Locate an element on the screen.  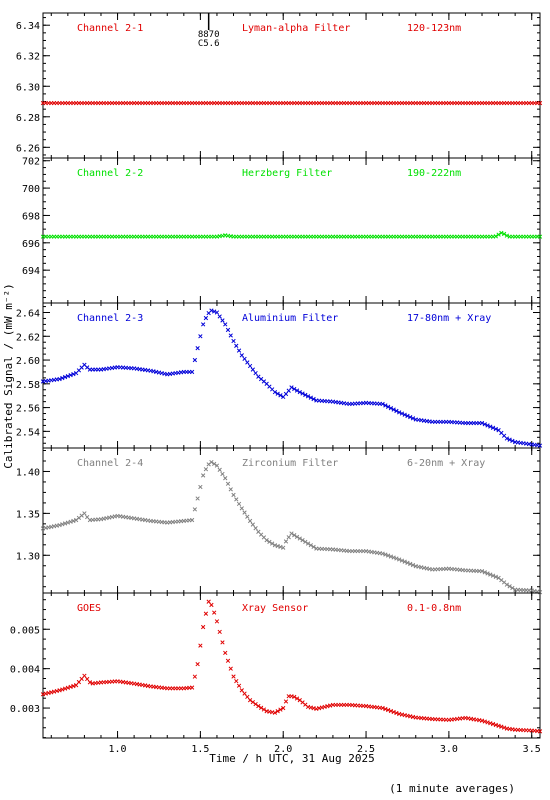
y-tick-label: 2.62 is located at coordinates (28, 337).